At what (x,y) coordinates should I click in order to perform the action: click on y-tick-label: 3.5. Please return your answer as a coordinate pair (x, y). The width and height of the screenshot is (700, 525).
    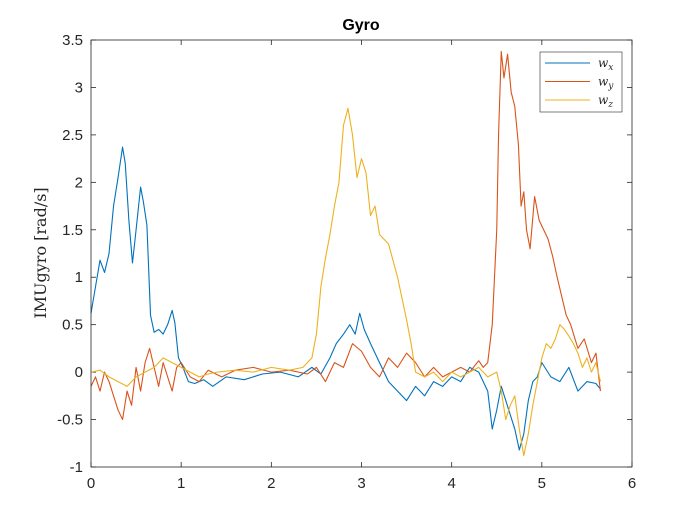
    Looking at the image, I should click on (72, 40).